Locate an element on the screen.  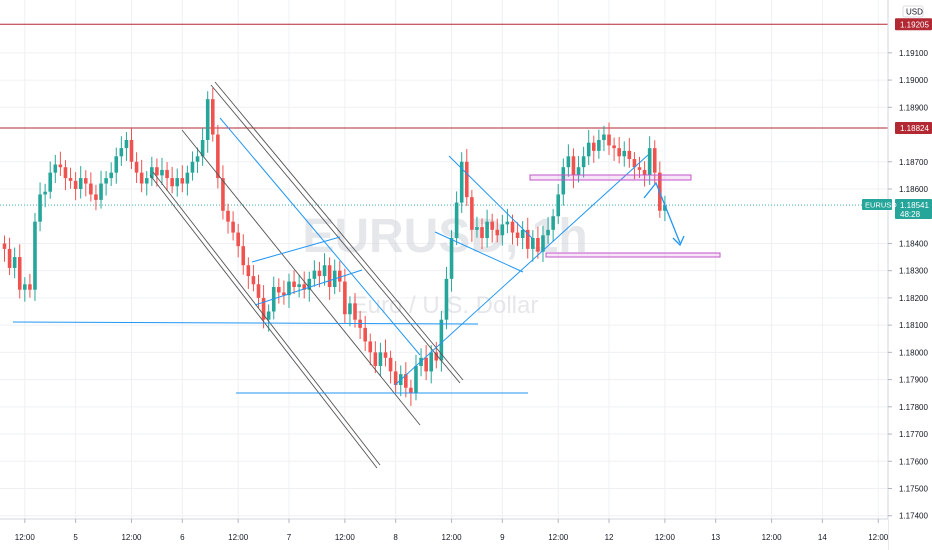
currency-label: USD is located at coordinates (913, 11).